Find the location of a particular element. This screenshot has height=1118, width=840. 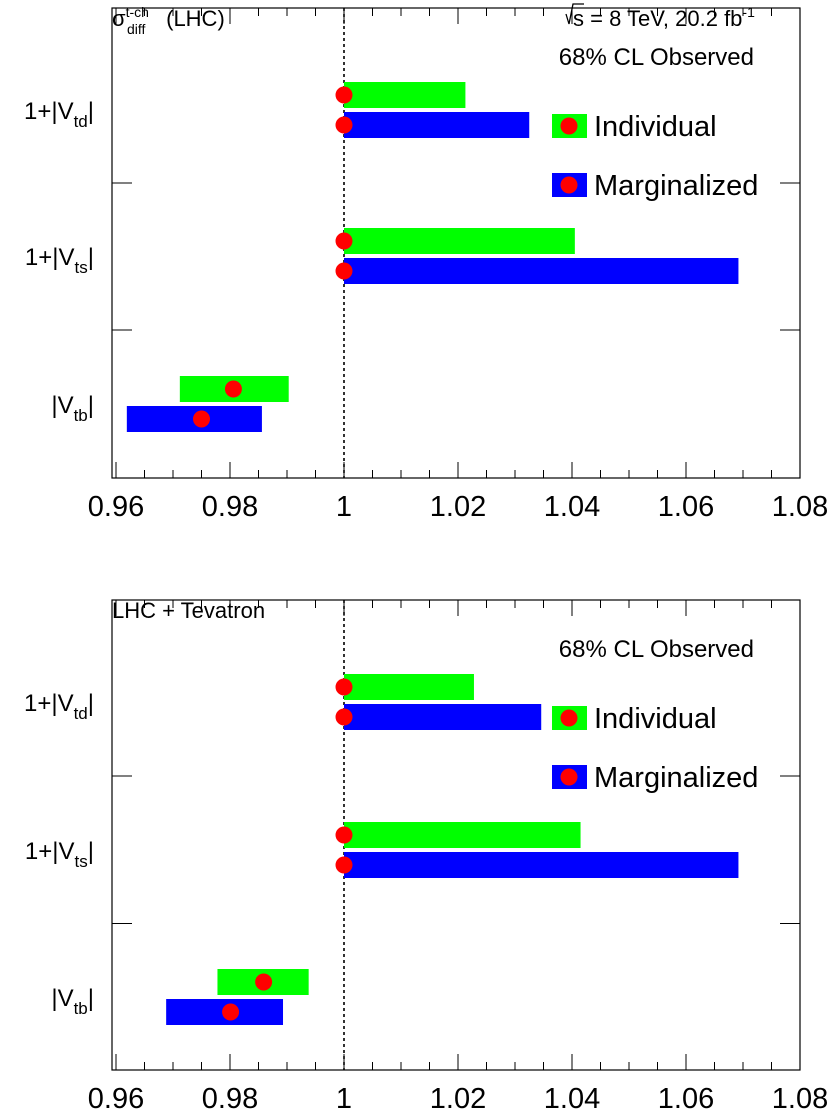

panel-title: σt-ch diff (LHC) is located at coordinates (168, 20).